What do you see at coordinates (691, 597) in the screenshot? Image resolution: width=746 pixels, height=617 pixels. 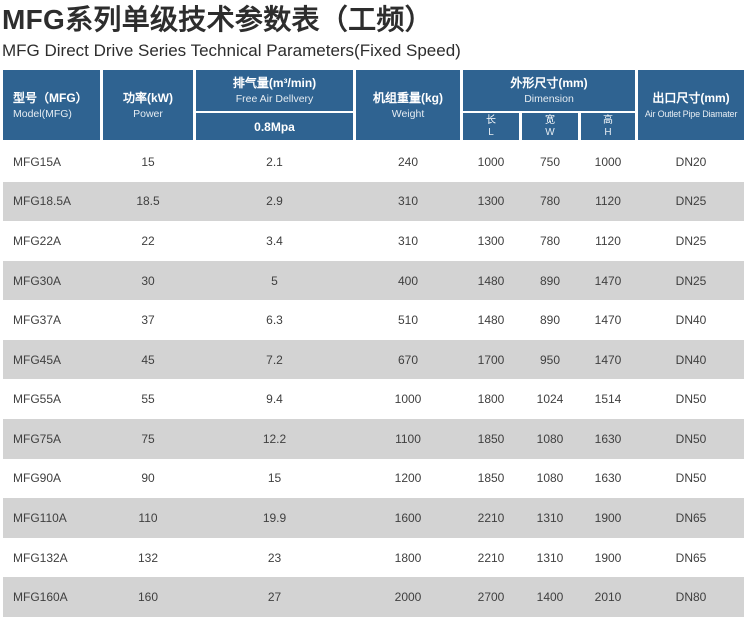 I see `cell-outlet-diameter: DN80` at bounding box center [691, 597].